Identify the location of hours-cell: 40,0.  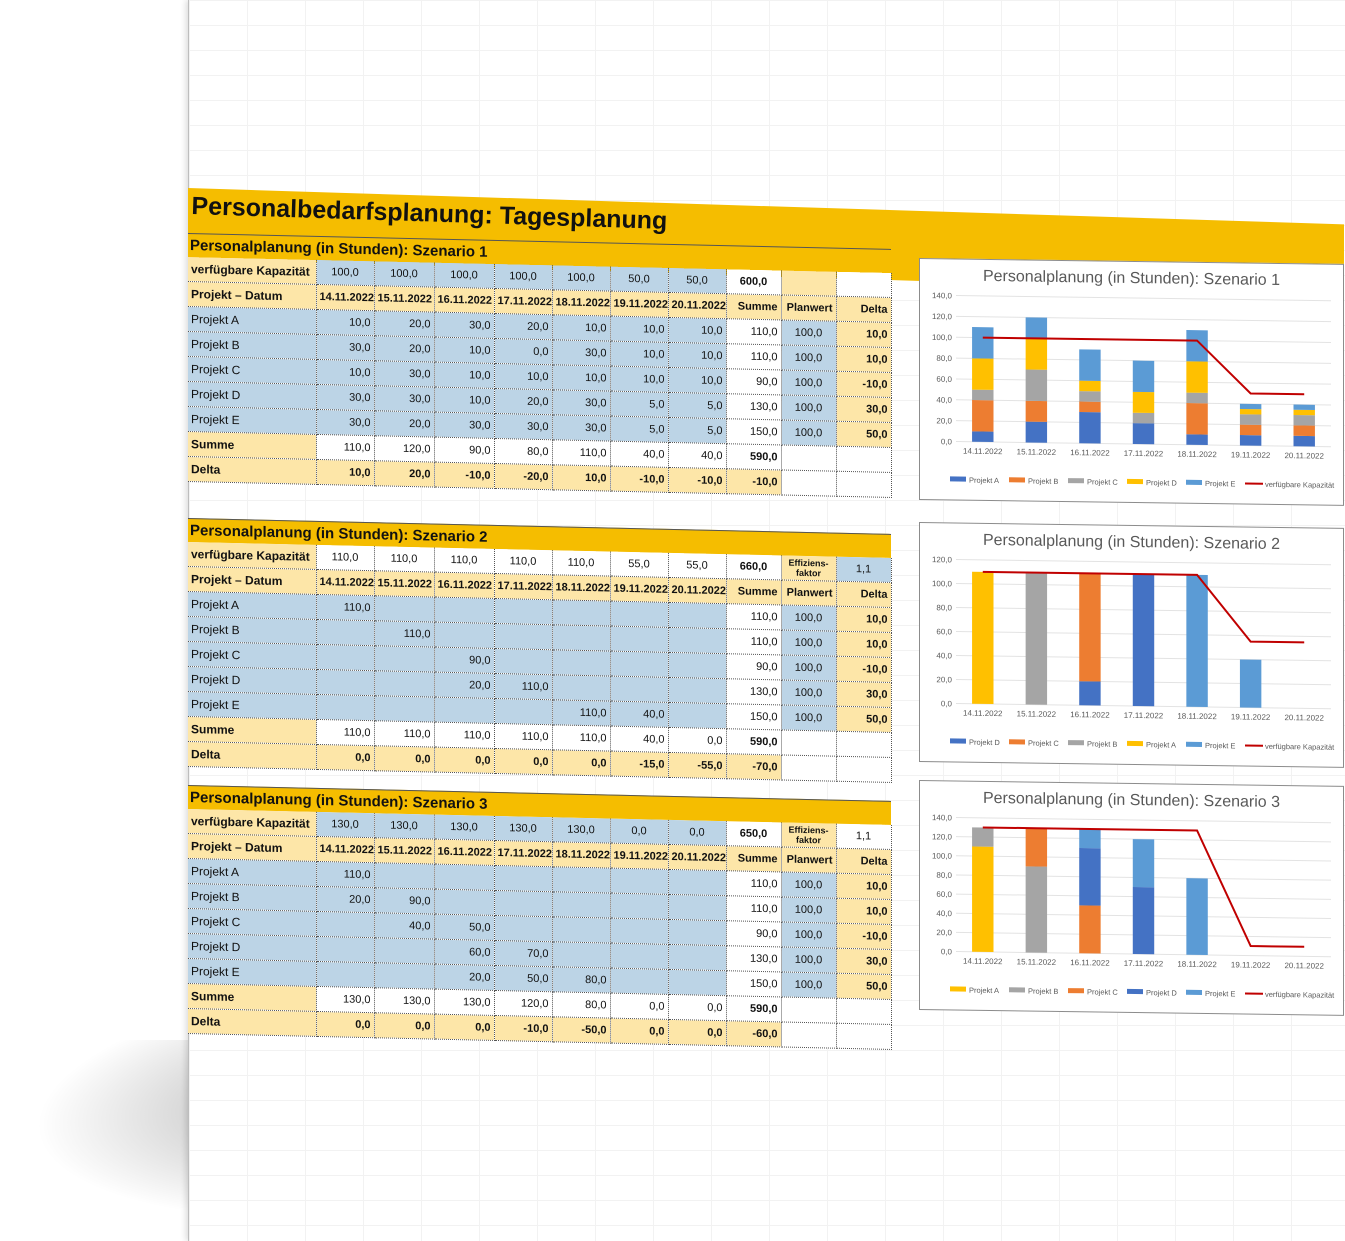
(639, 714).